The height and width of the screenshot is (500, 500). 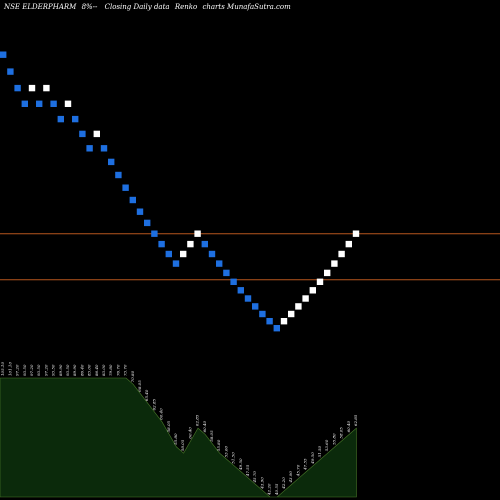 I want to click on header-suffix: charts MunafaSutra.com, so click(x=246, y=7).